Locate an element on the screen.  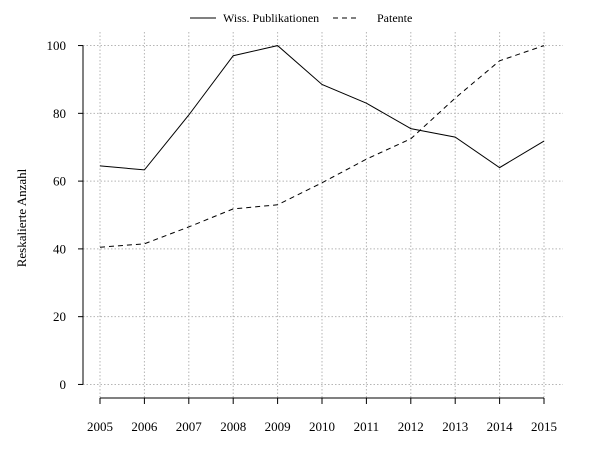
x-tick-label: 2011 is located at coordinates (367, 426).